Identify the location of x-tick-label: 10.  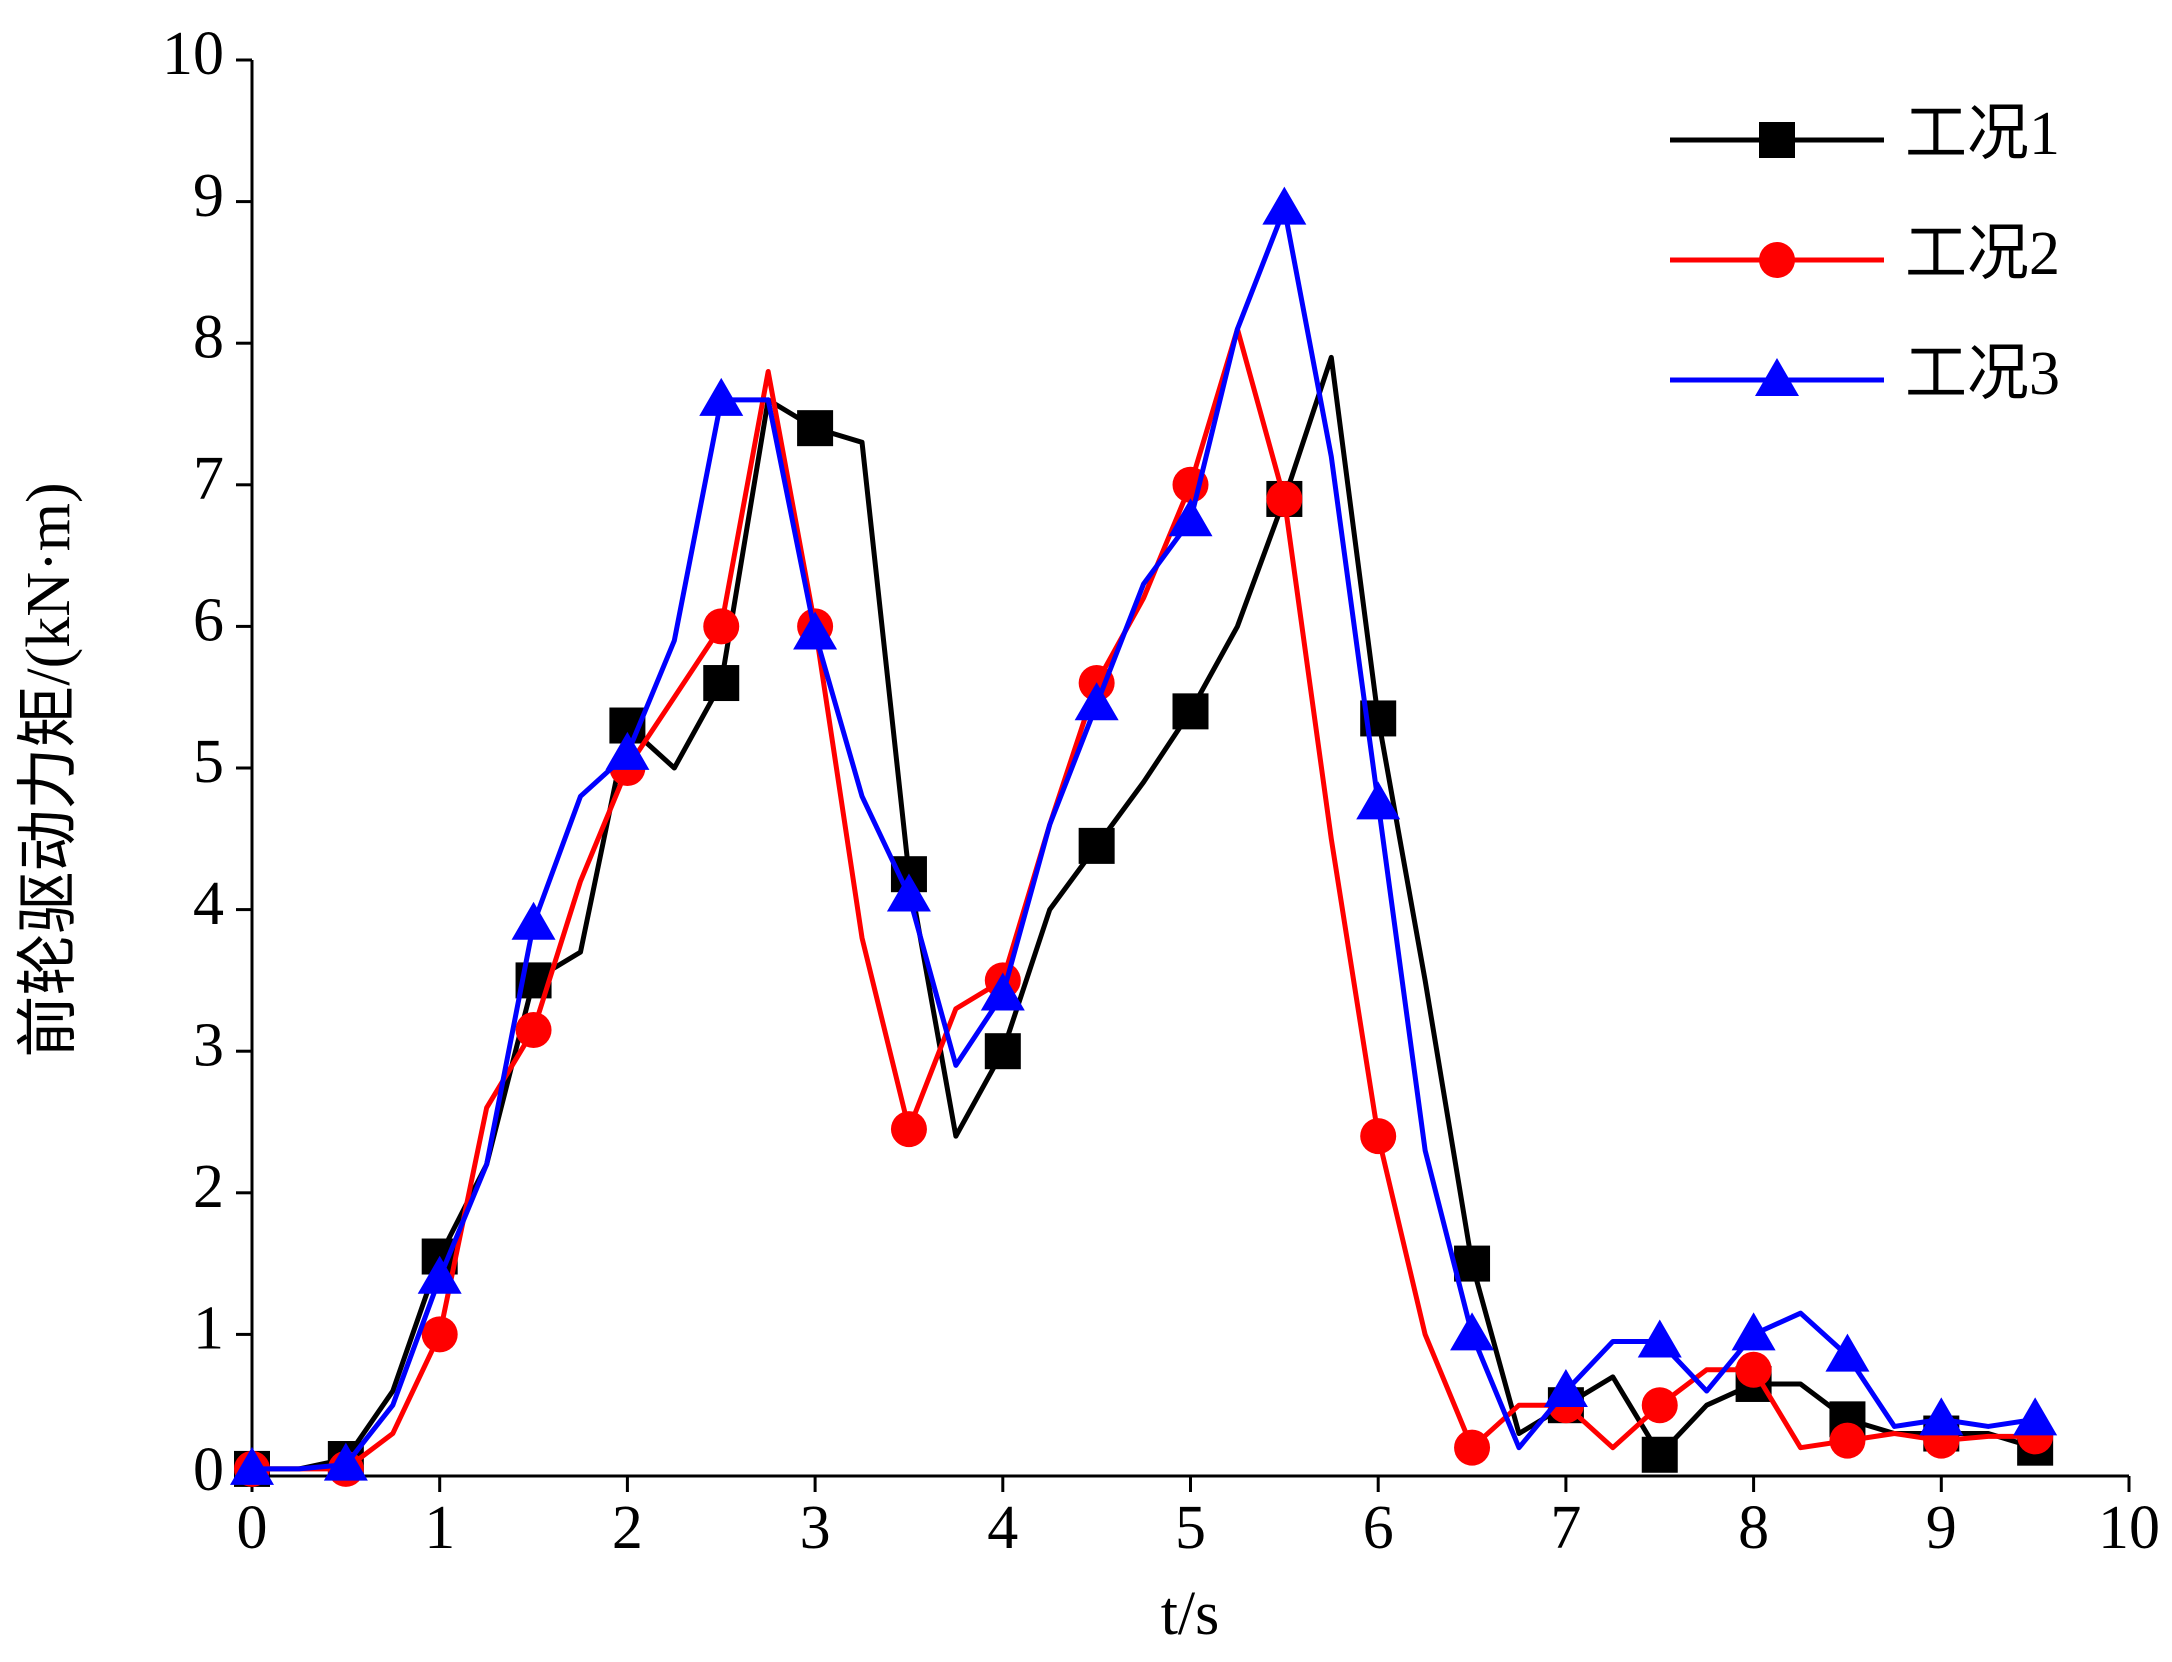
(2129, 1528).